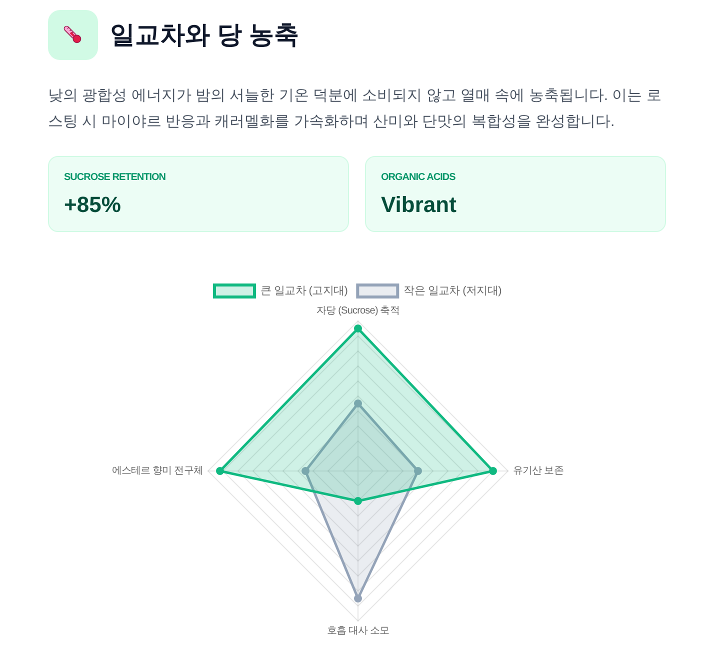  I want to click on legend-label: 작은 일교차 (저지대), so click(453, 291).